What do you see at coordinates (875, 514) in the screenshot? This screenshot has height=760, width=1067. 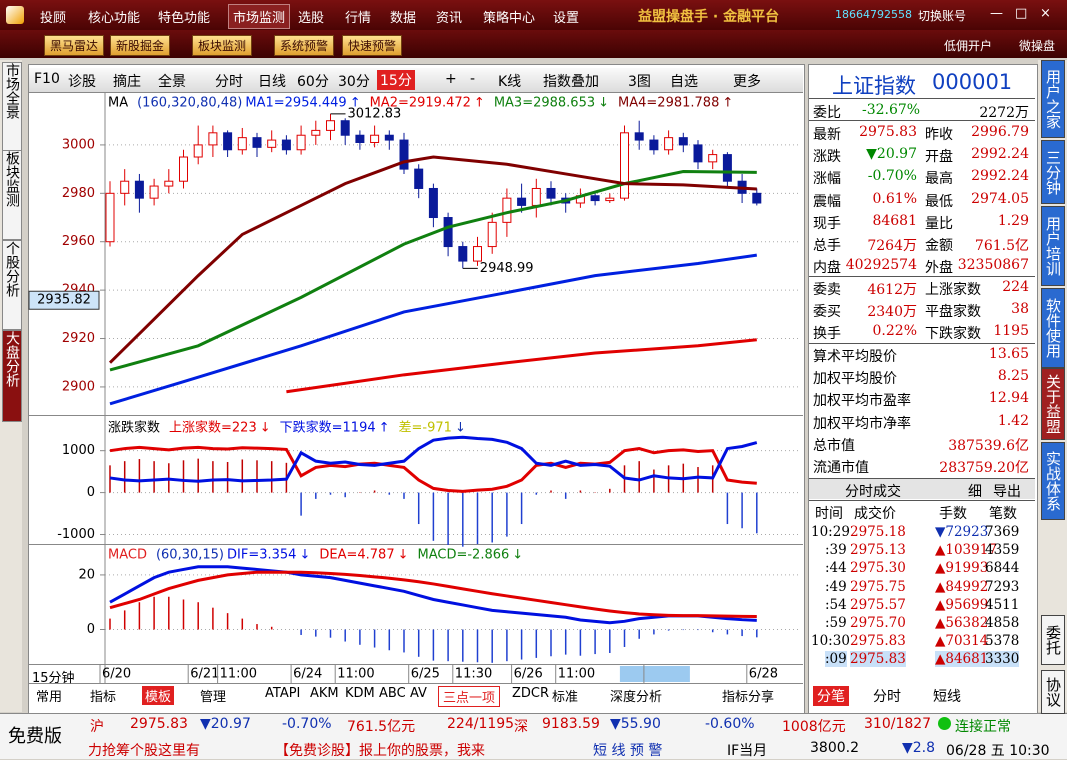 I see `trade-column: 成交价` at bounding box center [875, 514].